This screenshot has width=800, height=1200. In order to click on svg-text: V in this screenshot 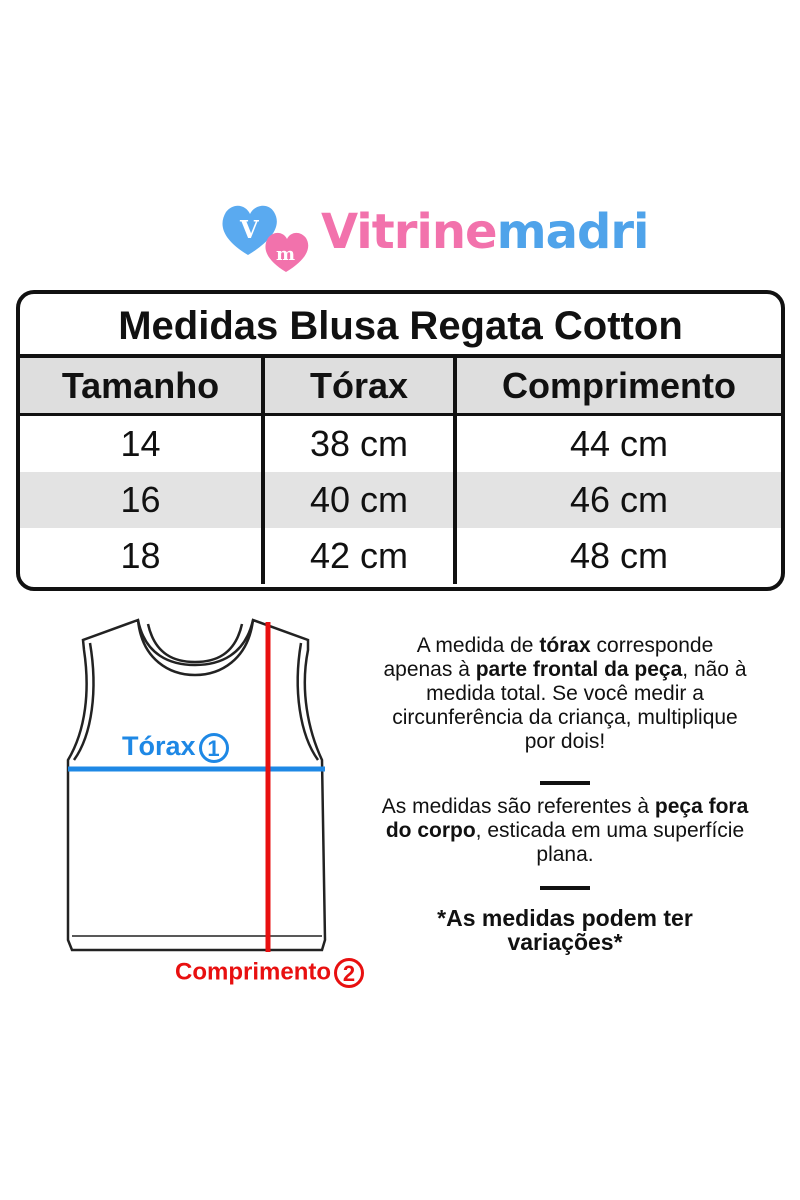, I will do `click(249, 229)`.